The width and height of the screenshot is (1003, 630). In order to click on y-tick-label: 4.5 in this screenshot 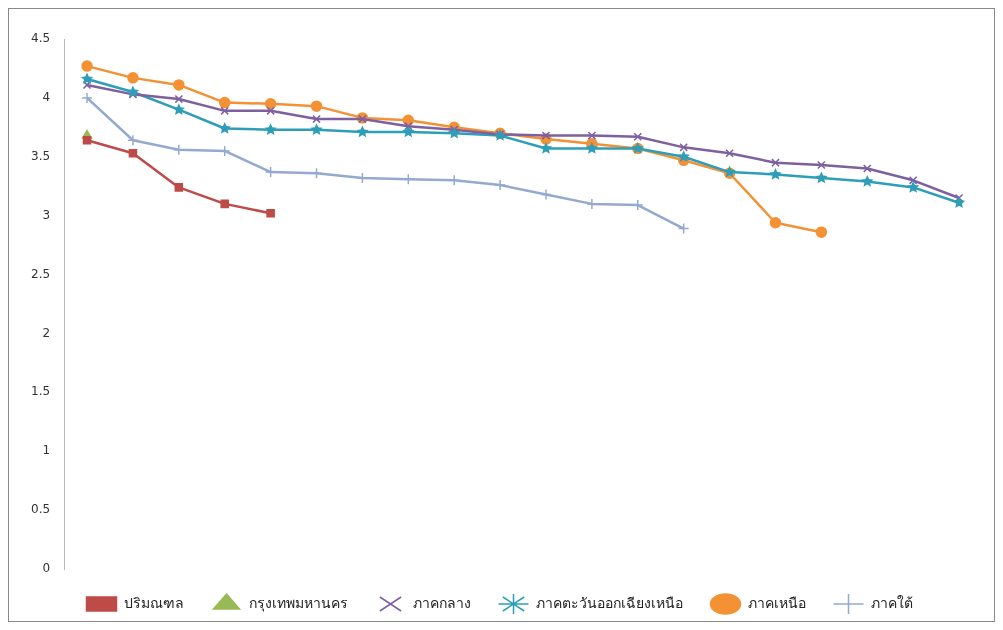, I will do `click(40, 38)`.